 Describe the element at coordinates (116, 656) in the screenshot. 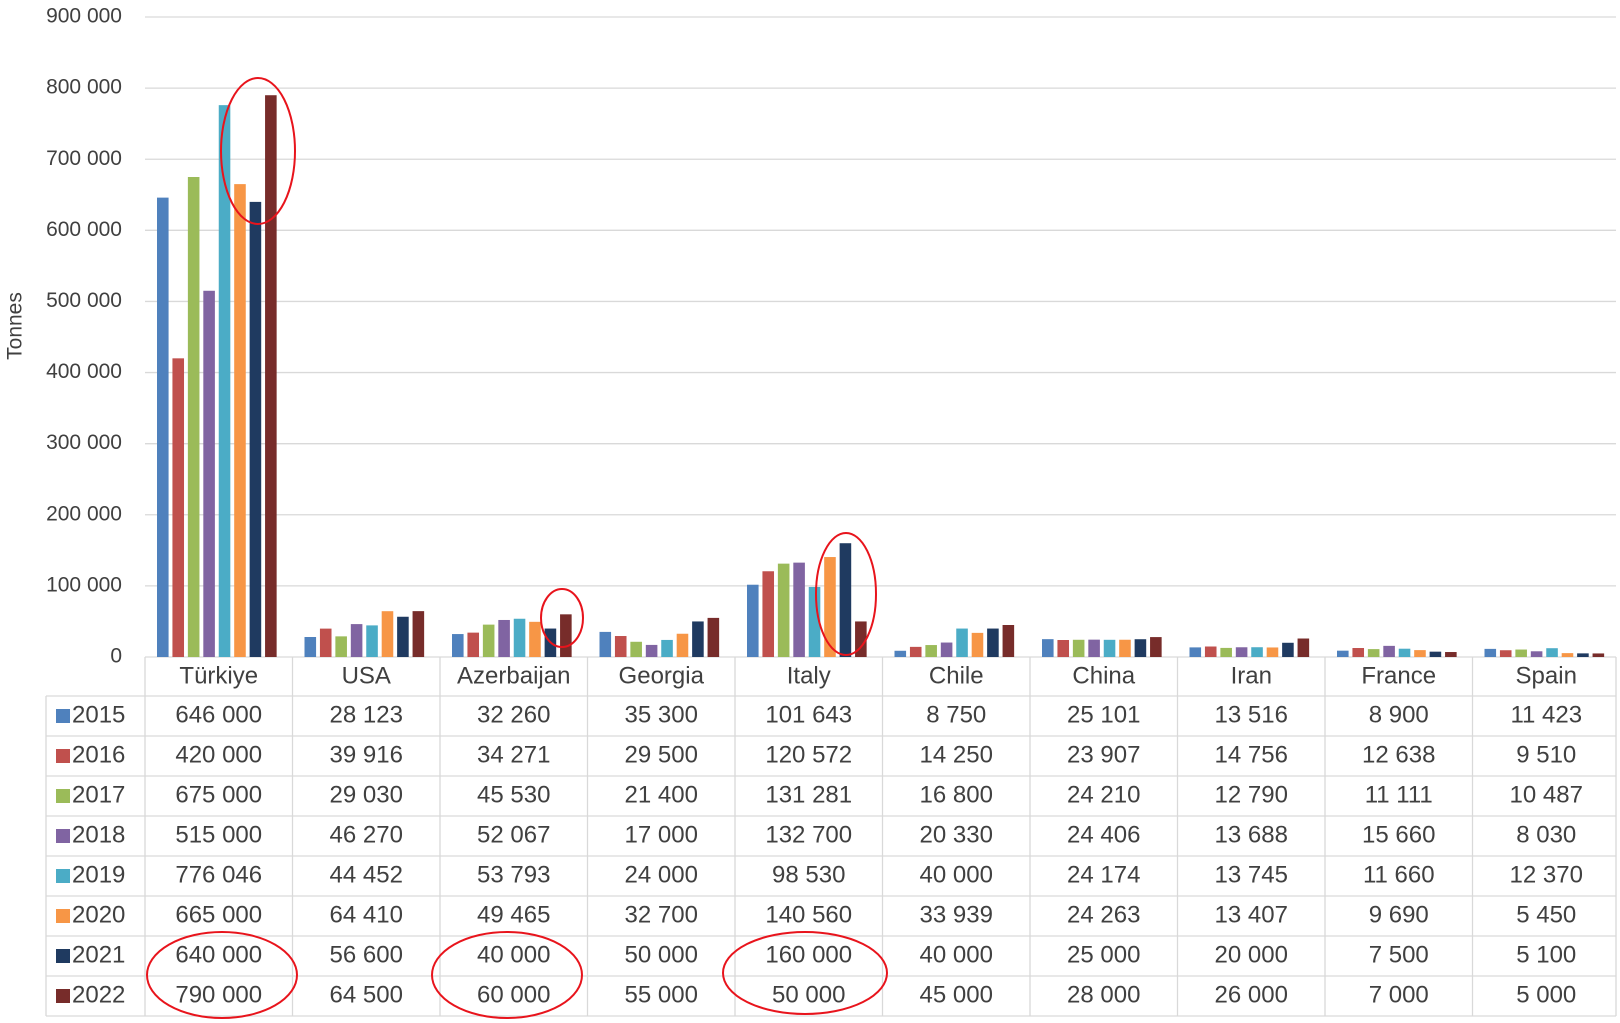

I see `y-tick-label: 0` at that location.